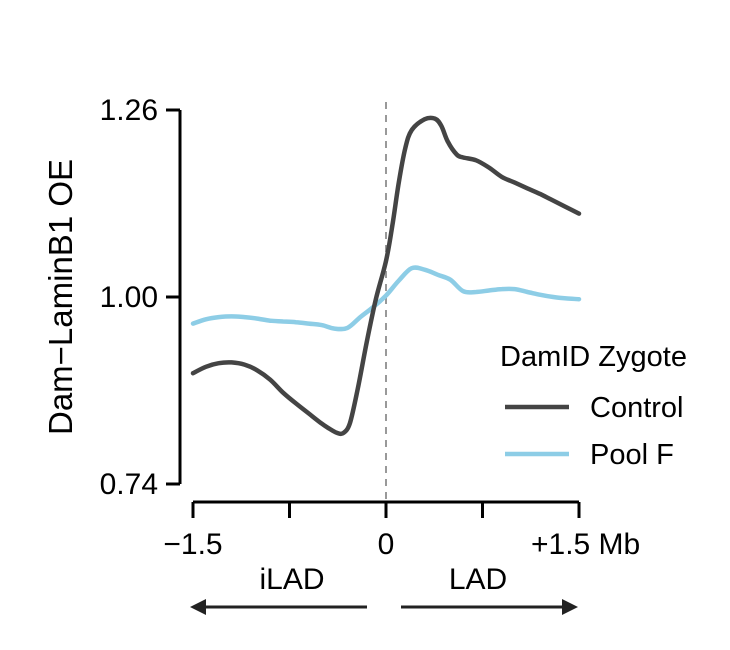 This screenshot has height=650, width=730. Describe the element at coordinates (585, 544) in the screenshot. I see `x-tick-label: +1.5 Mb` at that location.